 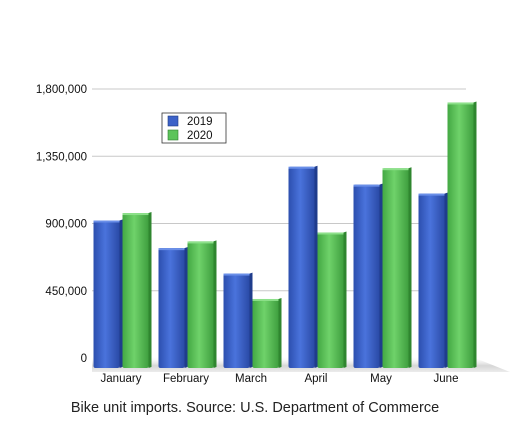 What do you see at coordinates (251, 379) in the screenshot?
I see `x-category-label: March` at bounding box center [251, 379].